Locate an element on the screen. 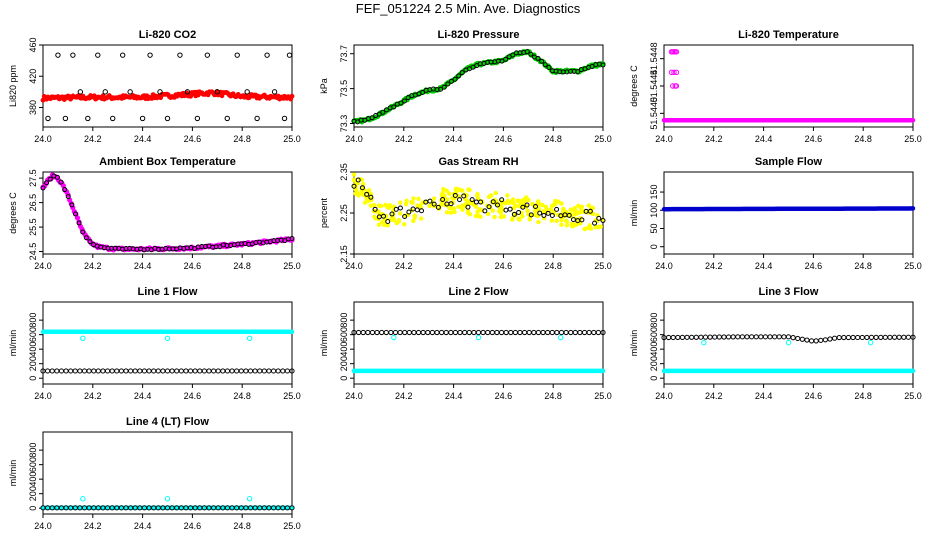 The width and height of the screenshot is (936, 540). y-tick-label: 600 is located at coordinates (654, 334).